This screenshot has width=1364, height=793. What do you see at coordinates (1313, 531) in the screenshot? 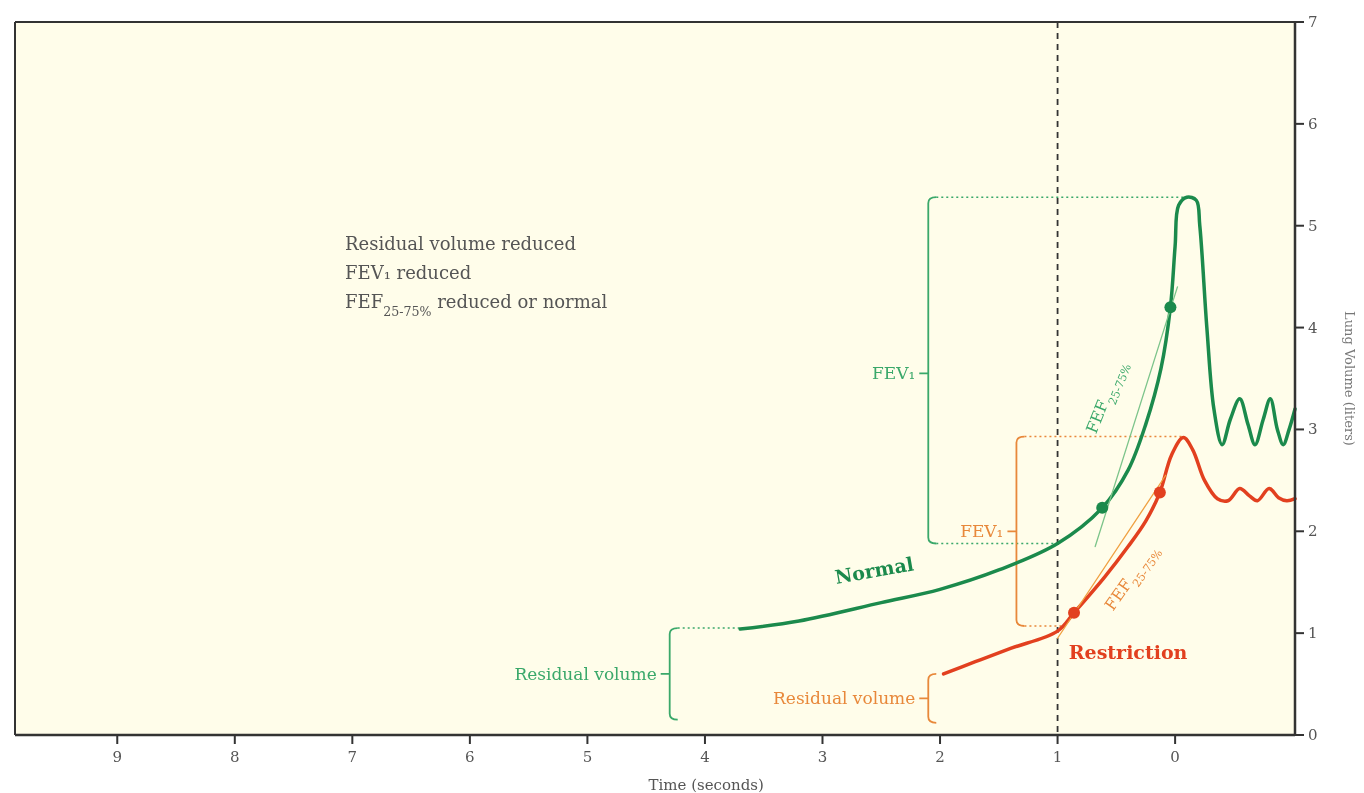
I see `y-tick-label: 2` at bounding box center [1313, 531].